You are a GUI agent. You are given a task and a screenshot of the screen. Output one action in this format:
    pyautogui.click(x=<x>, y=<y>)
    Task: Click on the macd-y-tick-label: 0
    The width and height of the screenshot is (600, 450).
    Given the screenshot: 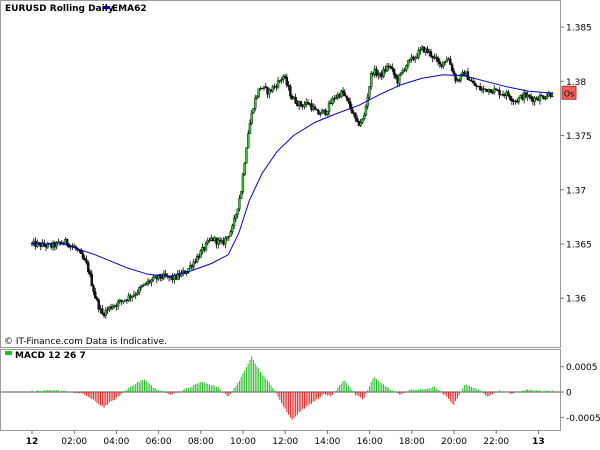 What is the action you would take?
    pyautogui.click(x=569, y=394)
    